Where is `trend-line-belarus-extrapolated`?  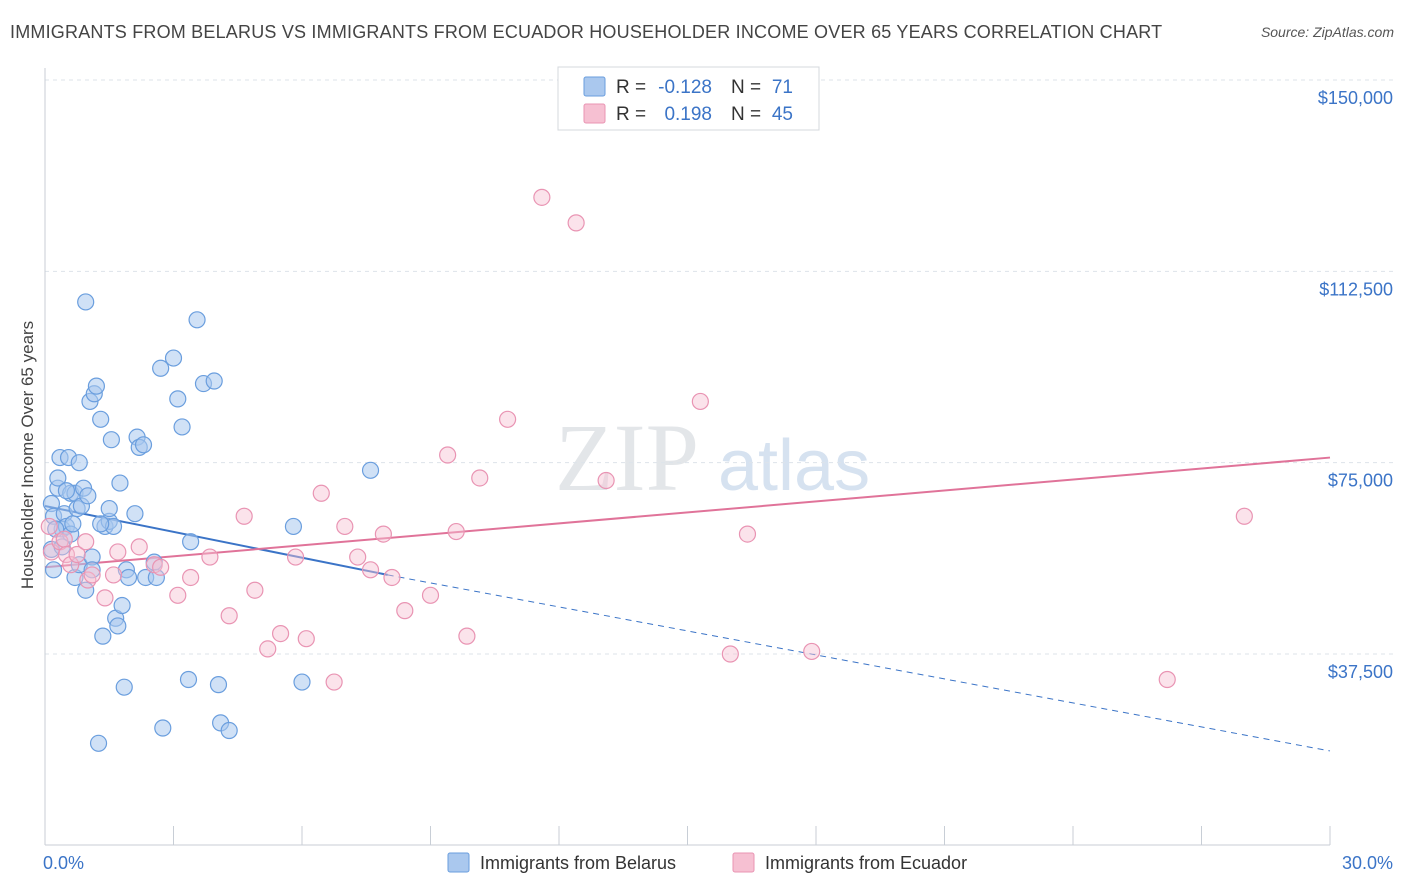 trend-line-belarus-extrapolated is located at coordinates (859, 663).